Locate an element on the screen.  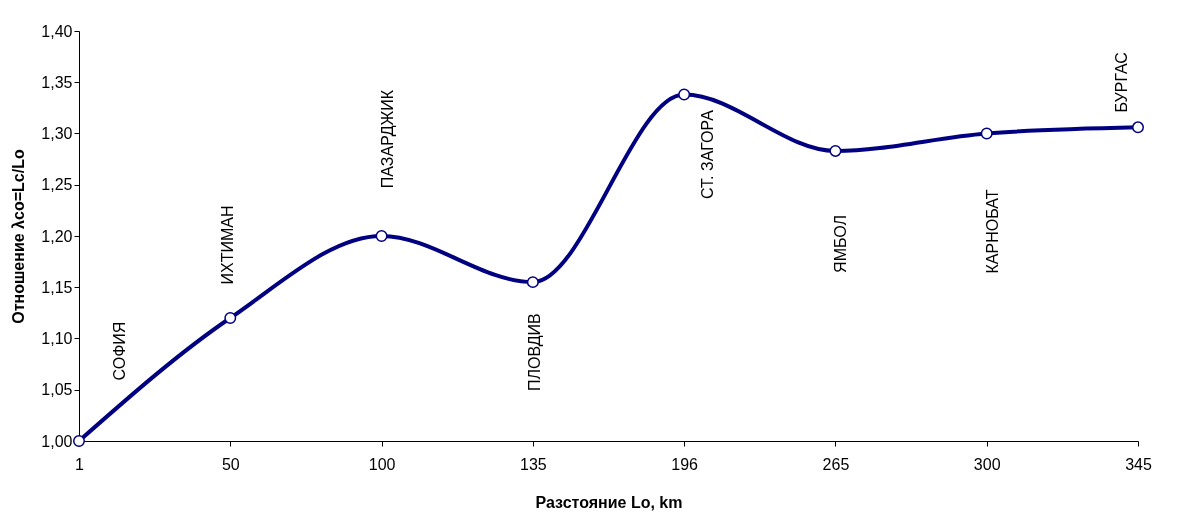
y-axis-title: Отношение λco=Lc/Lo is located at coordinates (19, 236).